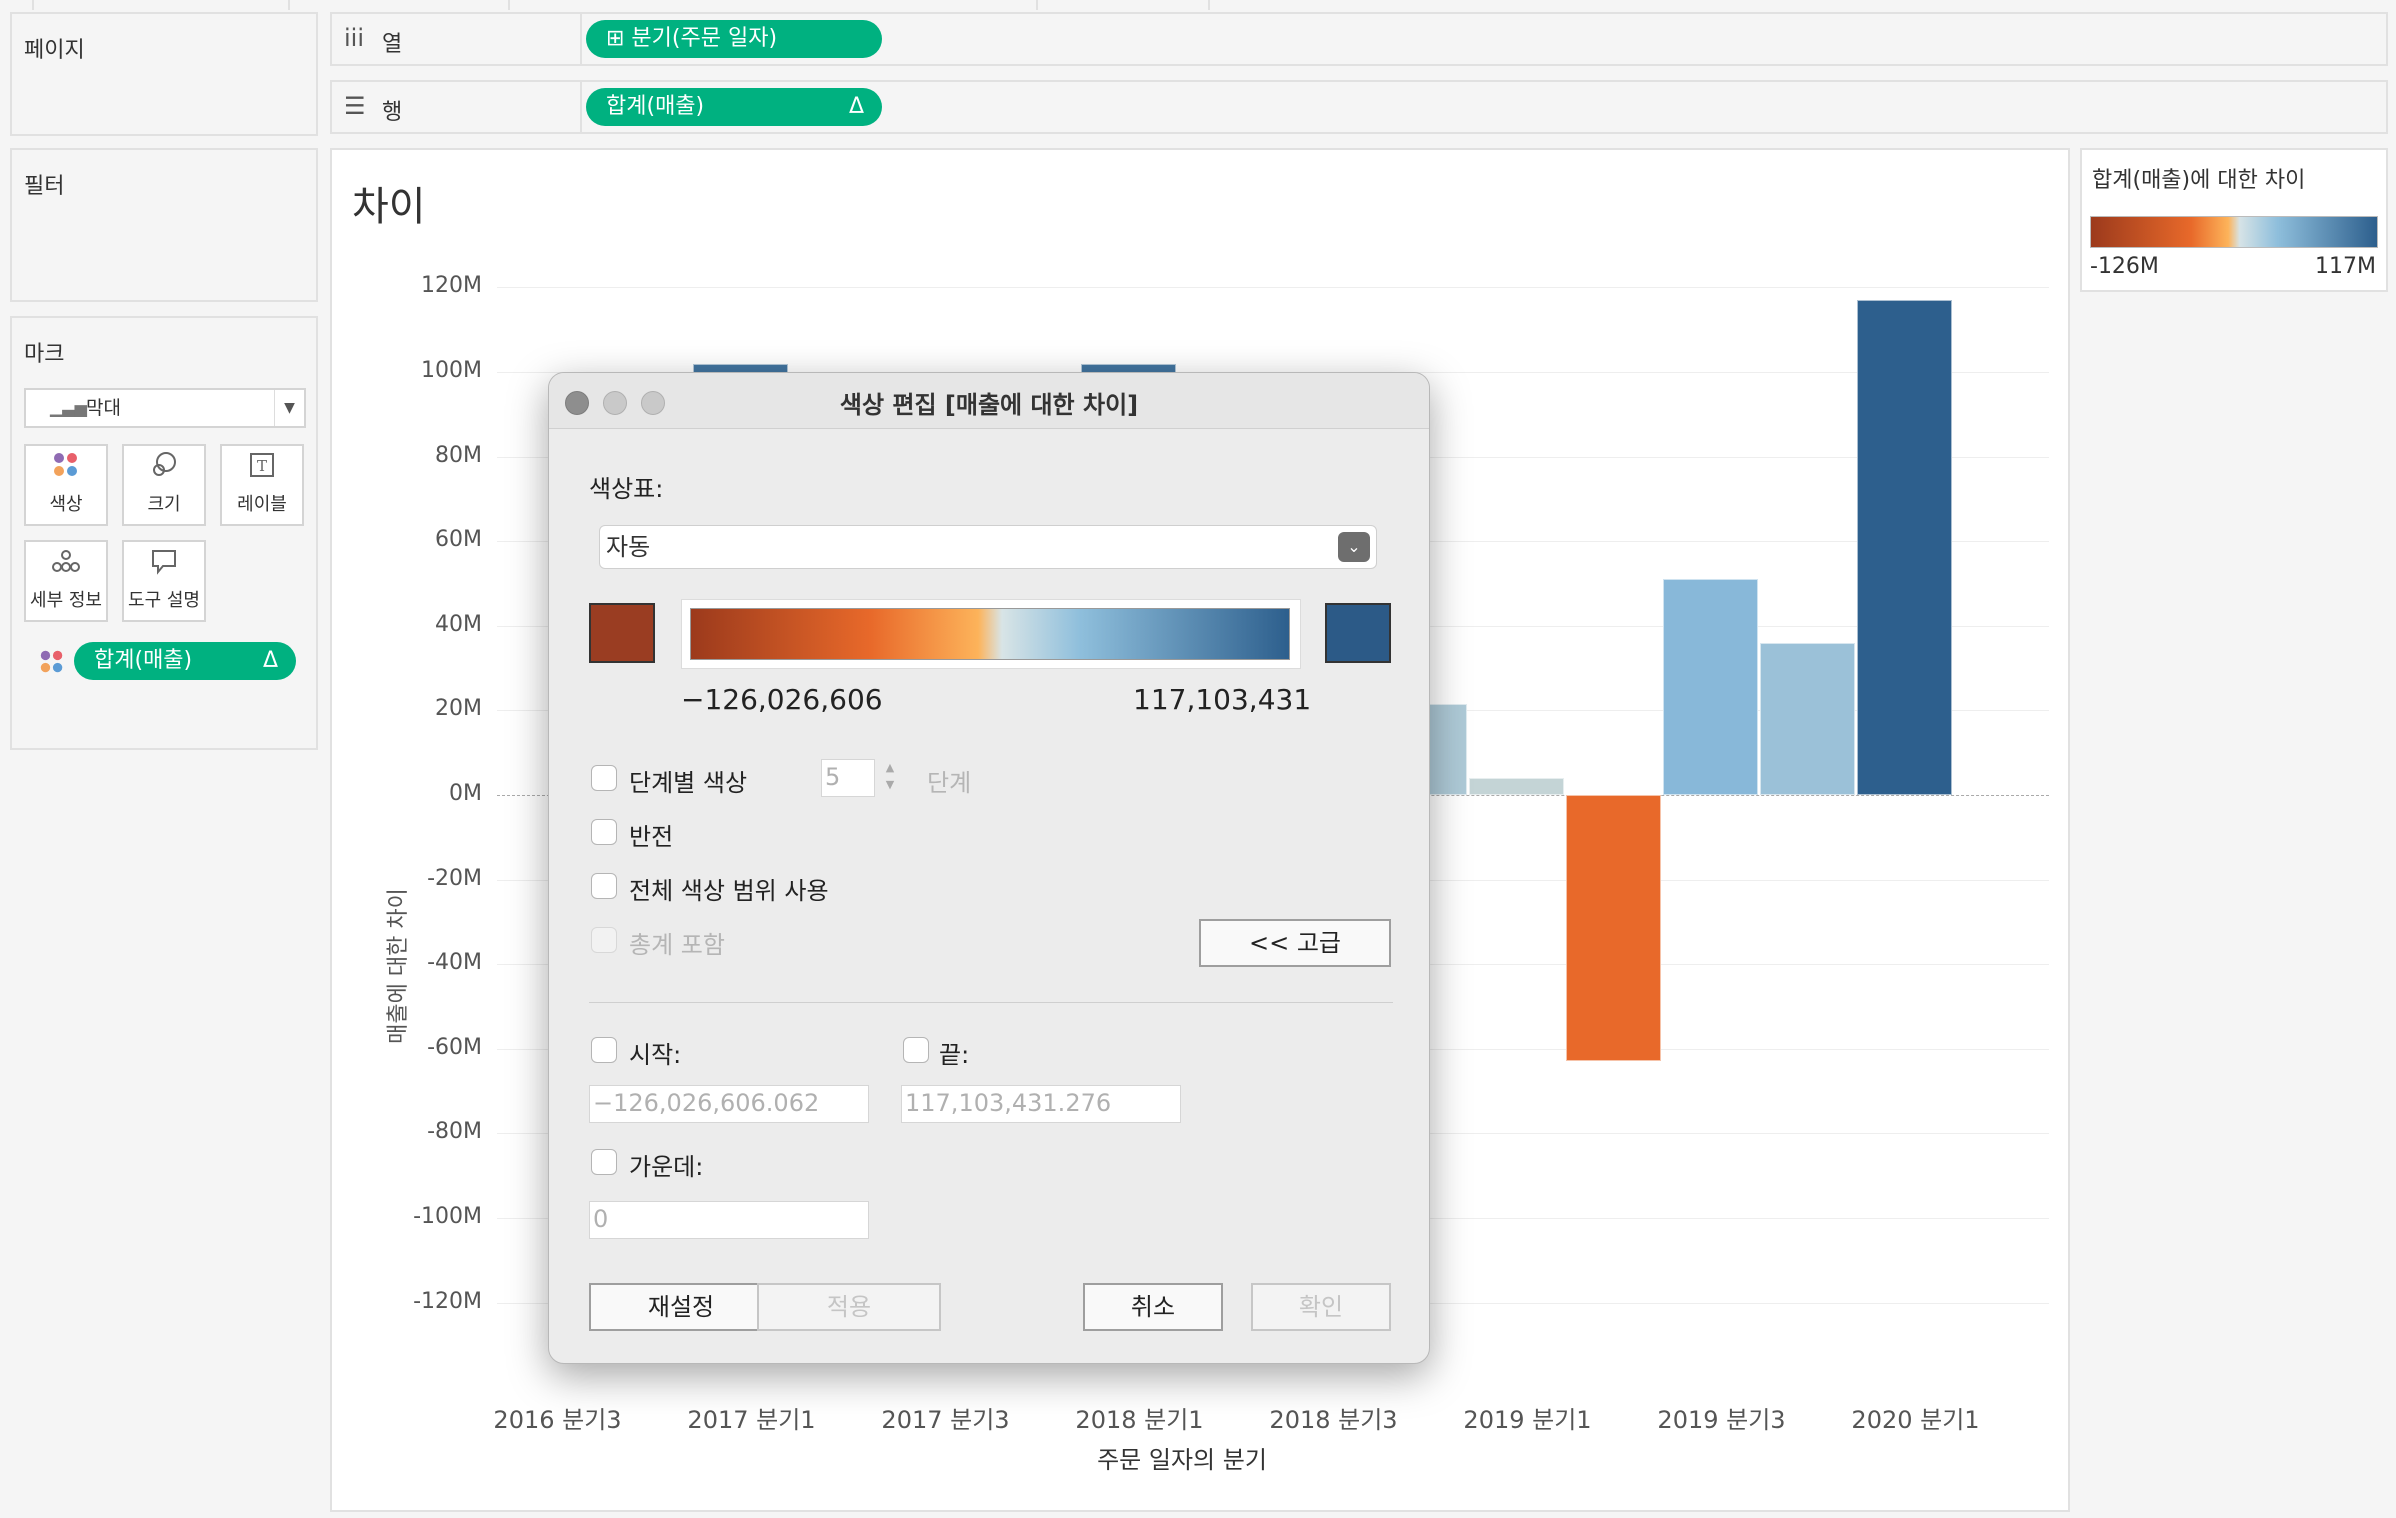 Image resolution: width=2396 pixels, height=1518 pixels. What do you see at coordinates (458, 709) in the screenshot?
I see `y-tick-label: 20M` at bounding box center [458, 709].